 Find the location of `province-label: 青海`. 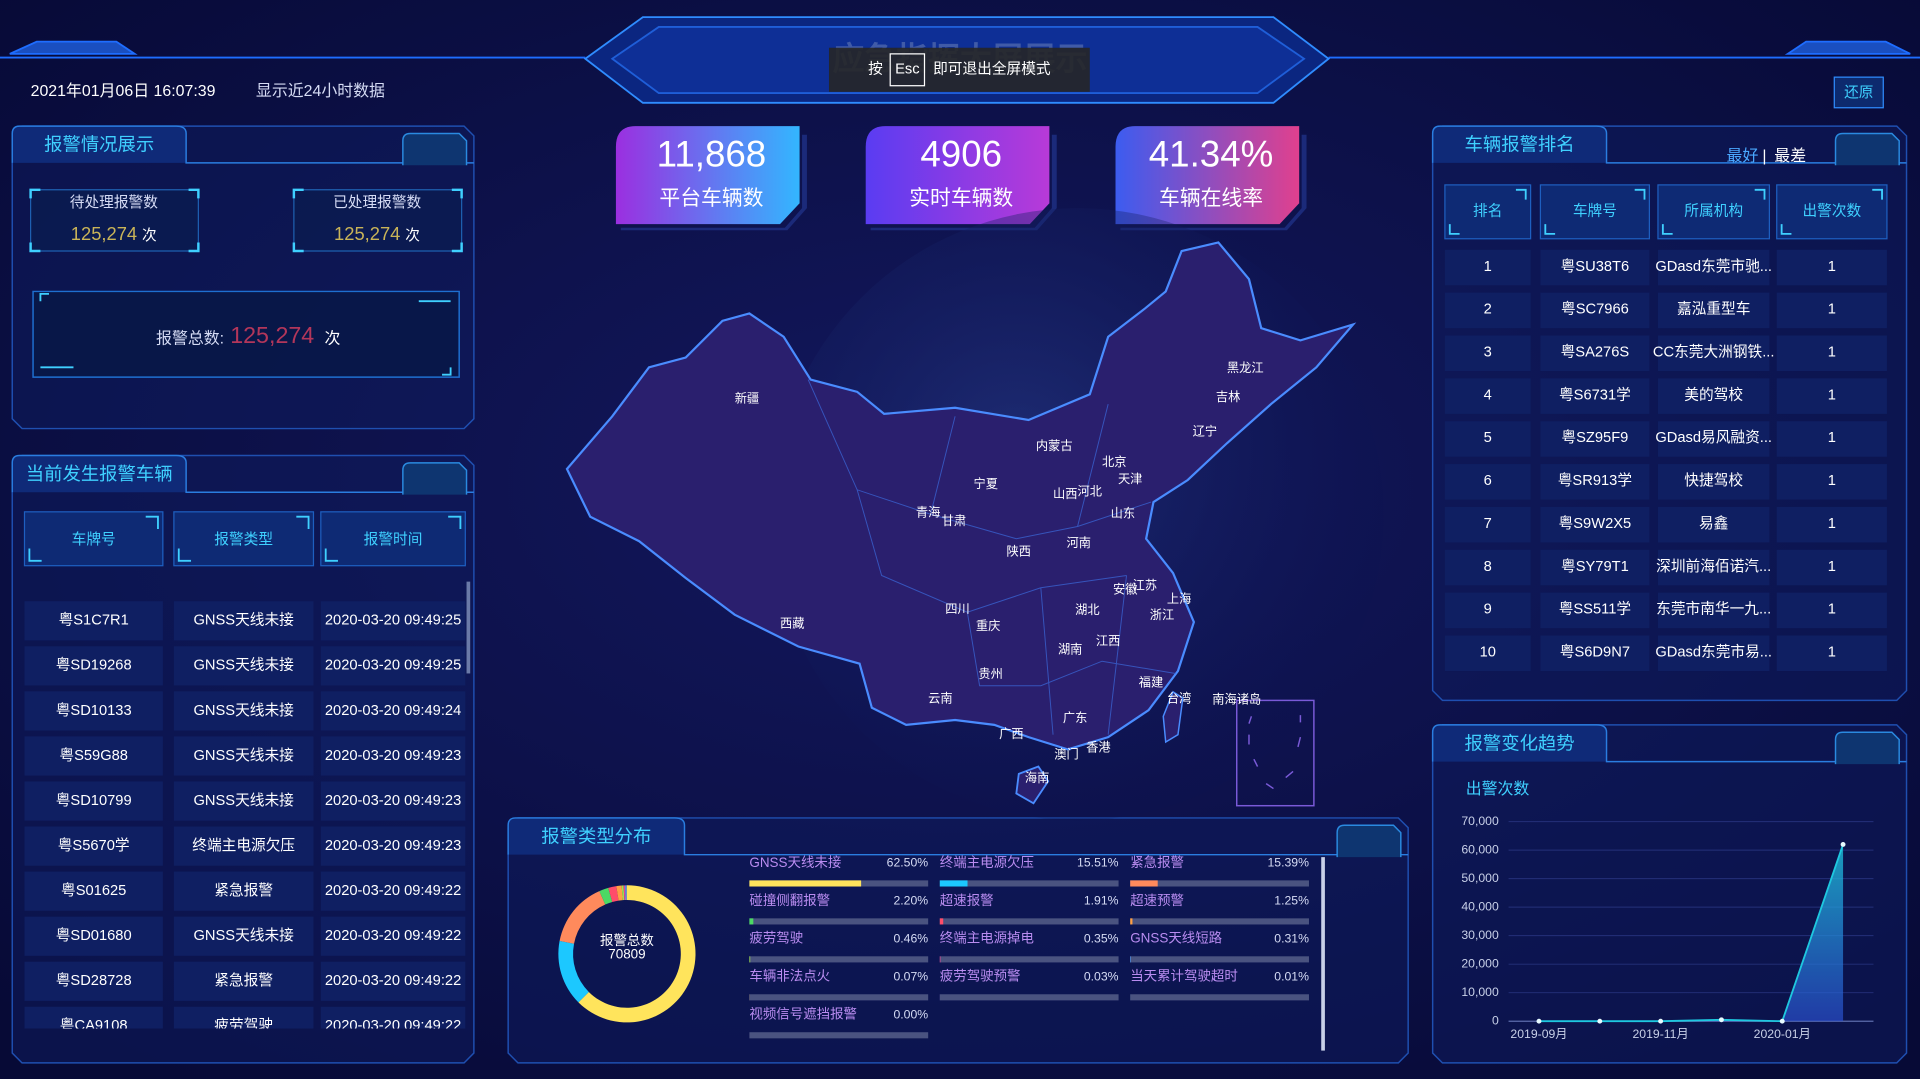

province-label: 青海 is located at coordinates (928, 511).